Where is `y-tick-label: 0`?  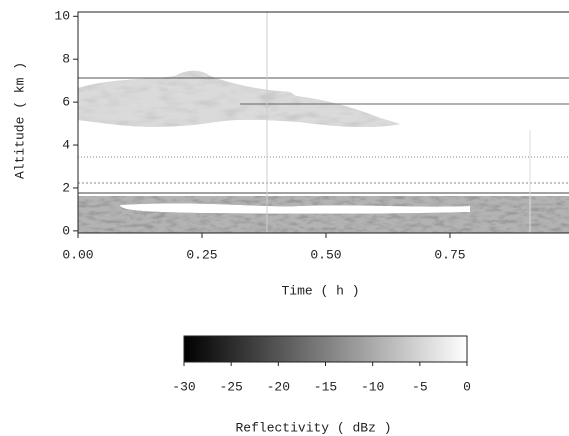 y-tick-label: 0 is located at coordinates (66, 230).